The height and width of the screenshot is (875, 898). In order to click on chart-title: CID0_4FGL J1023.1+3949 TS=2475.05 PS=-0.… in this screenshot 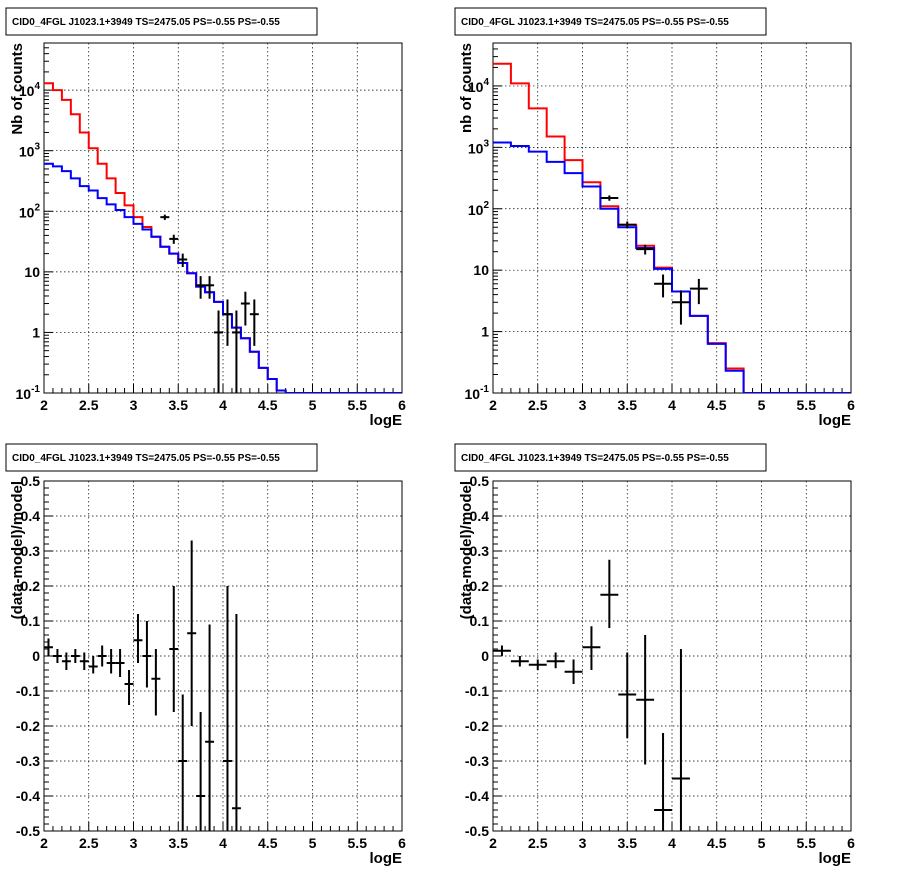, I will do `click(595, 458)`.